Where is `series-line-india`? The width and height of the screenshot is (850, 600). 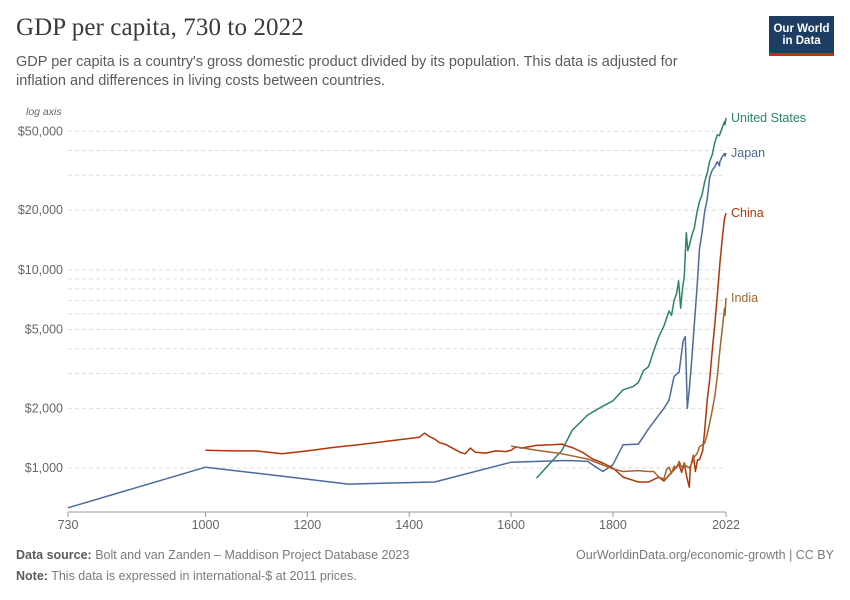 series-line-india is located at coordinates (618, 389).